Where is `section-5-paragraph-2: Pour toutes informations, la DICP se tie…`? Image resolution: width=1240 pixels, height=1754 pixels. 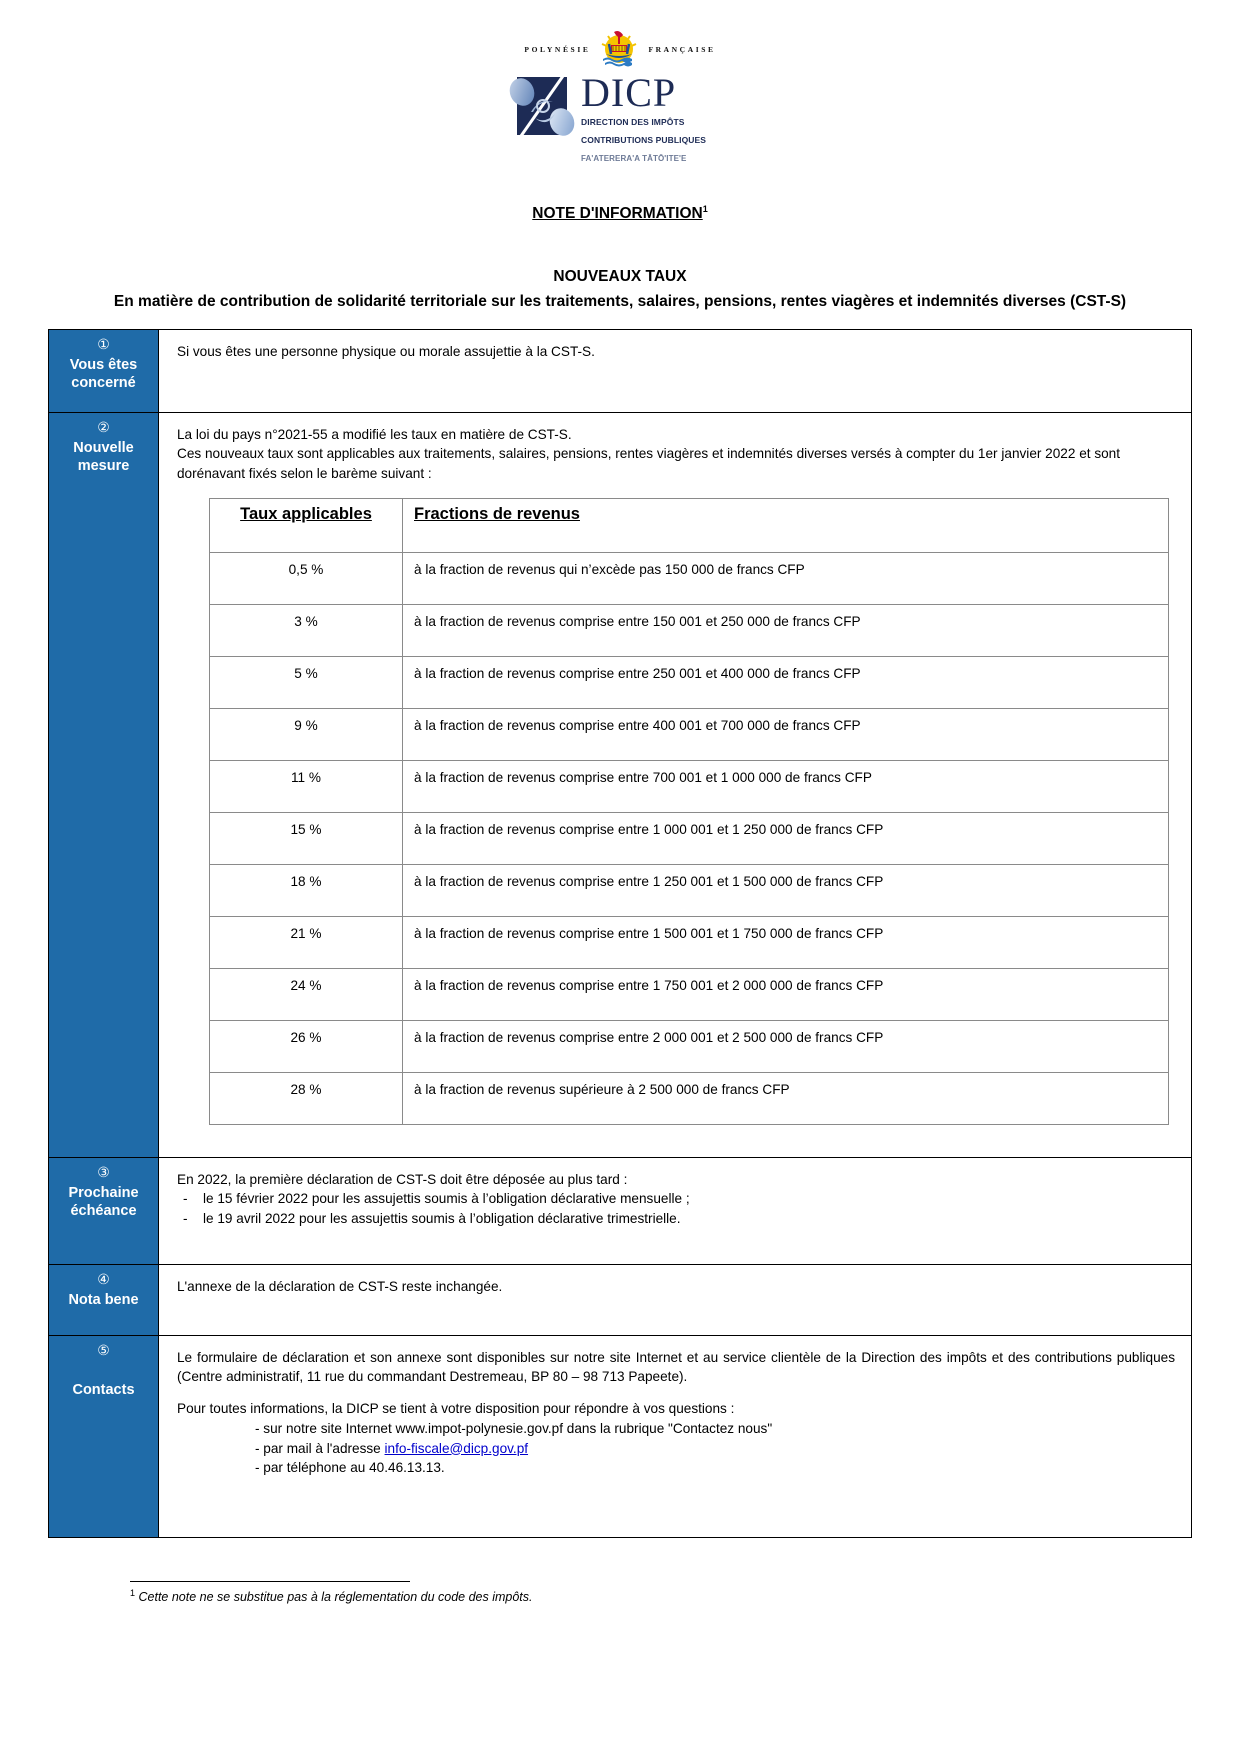
section-5-paragraph-2: Pour toutes informations, la DICP se tie… is located at coordinates (456, 1409).